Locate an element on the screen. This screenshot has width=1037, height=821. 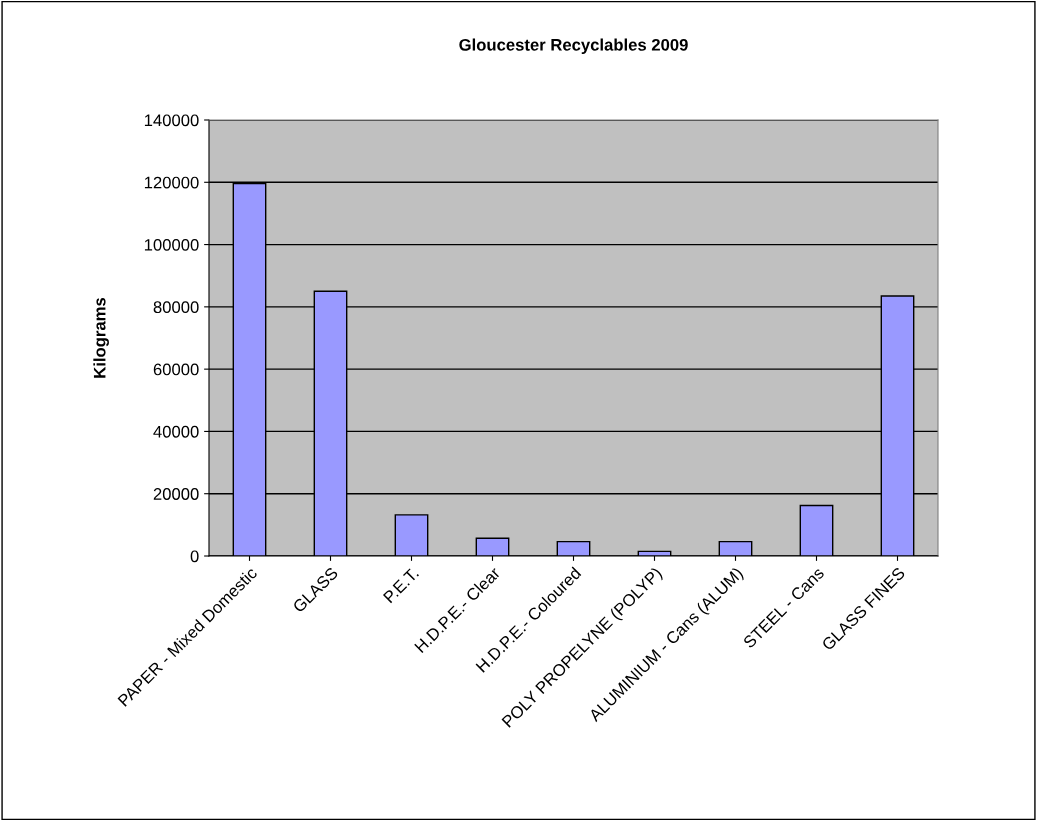
y-axis-title: Kilograms is located at coordinates (101, 337).